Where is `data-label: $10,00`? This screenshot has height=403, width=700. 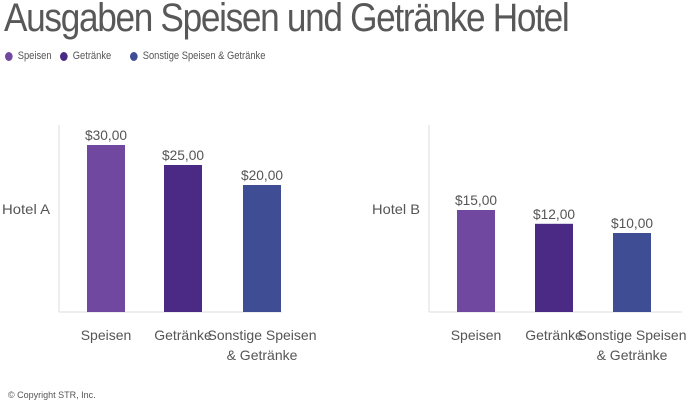 data-label: $10,00 is located at coordinates (632, 223).